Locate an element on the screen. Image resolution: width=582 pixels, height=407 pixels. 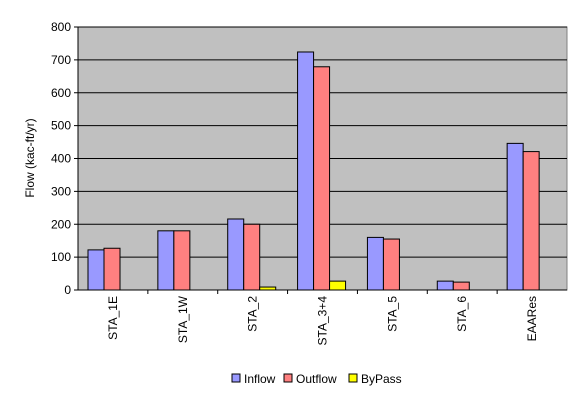
y-tick-label: 200 is located at coordinates (61, 224).